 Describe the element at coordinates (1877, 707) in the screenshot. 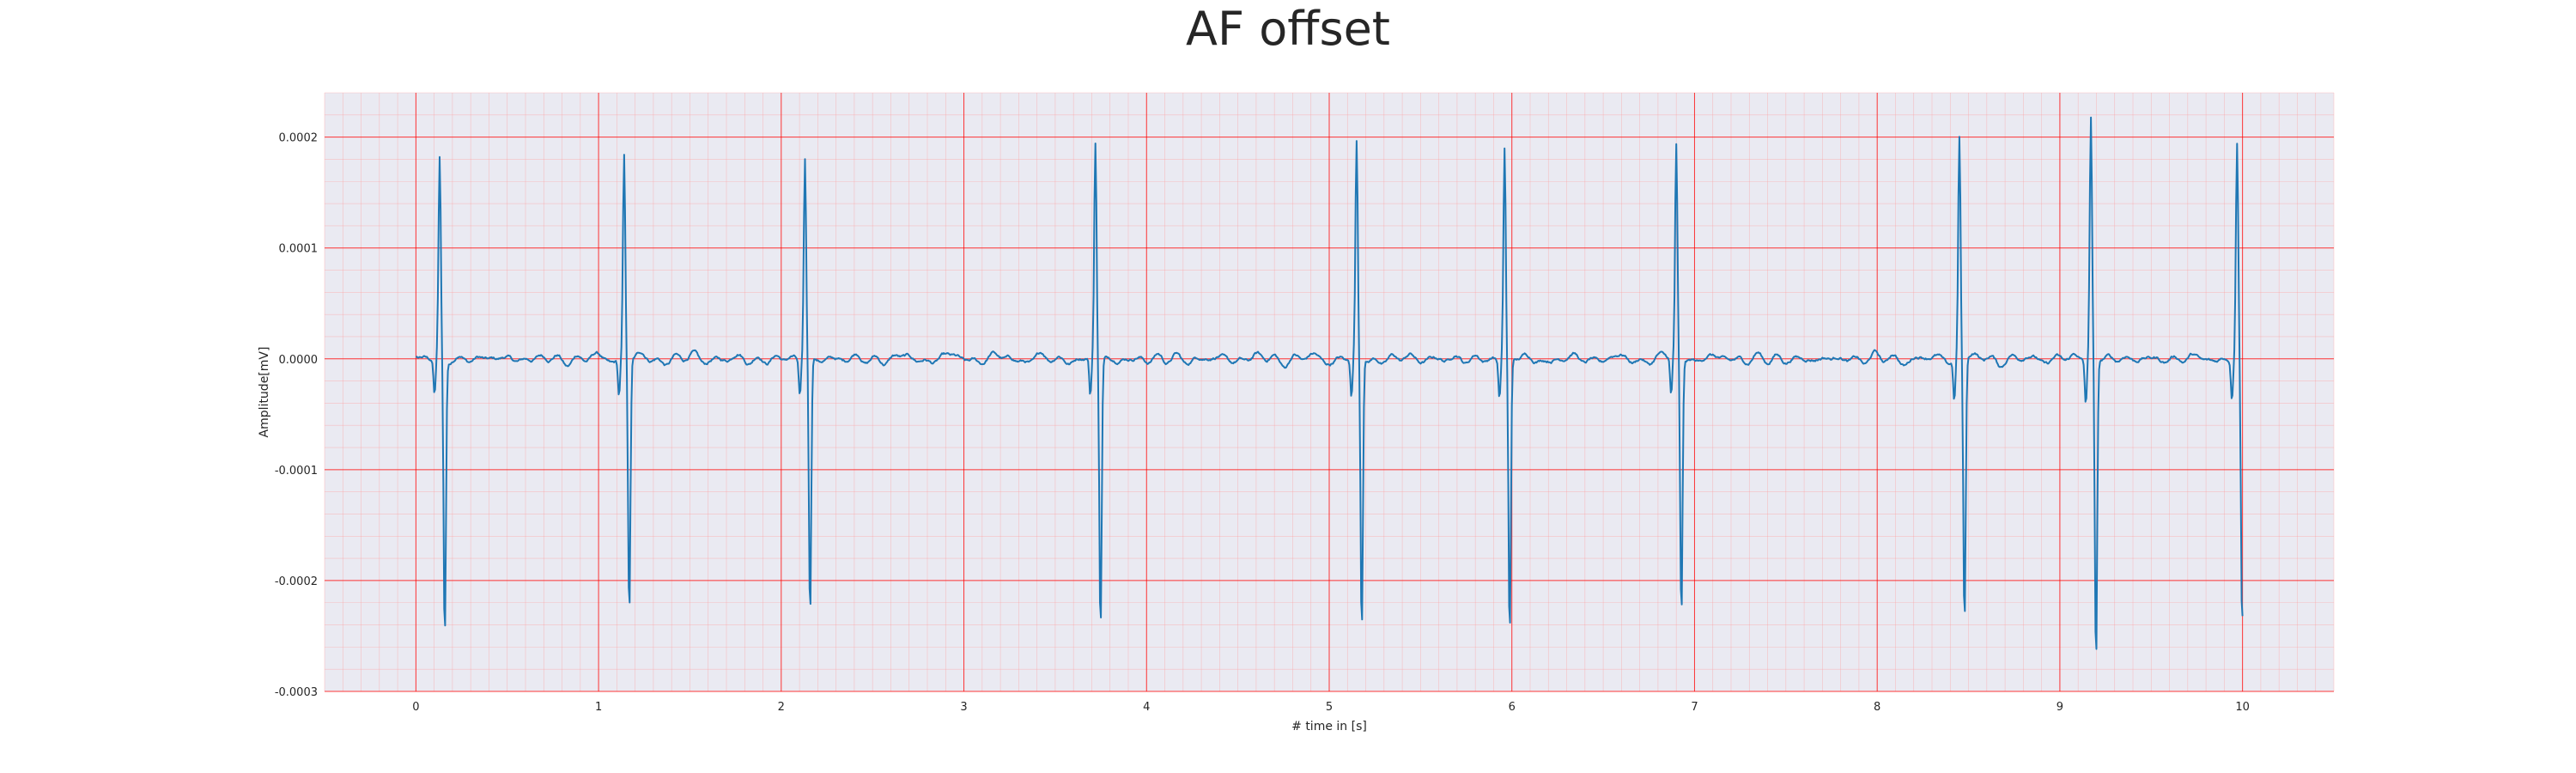

I see `x-tick-label: 8` at that location.